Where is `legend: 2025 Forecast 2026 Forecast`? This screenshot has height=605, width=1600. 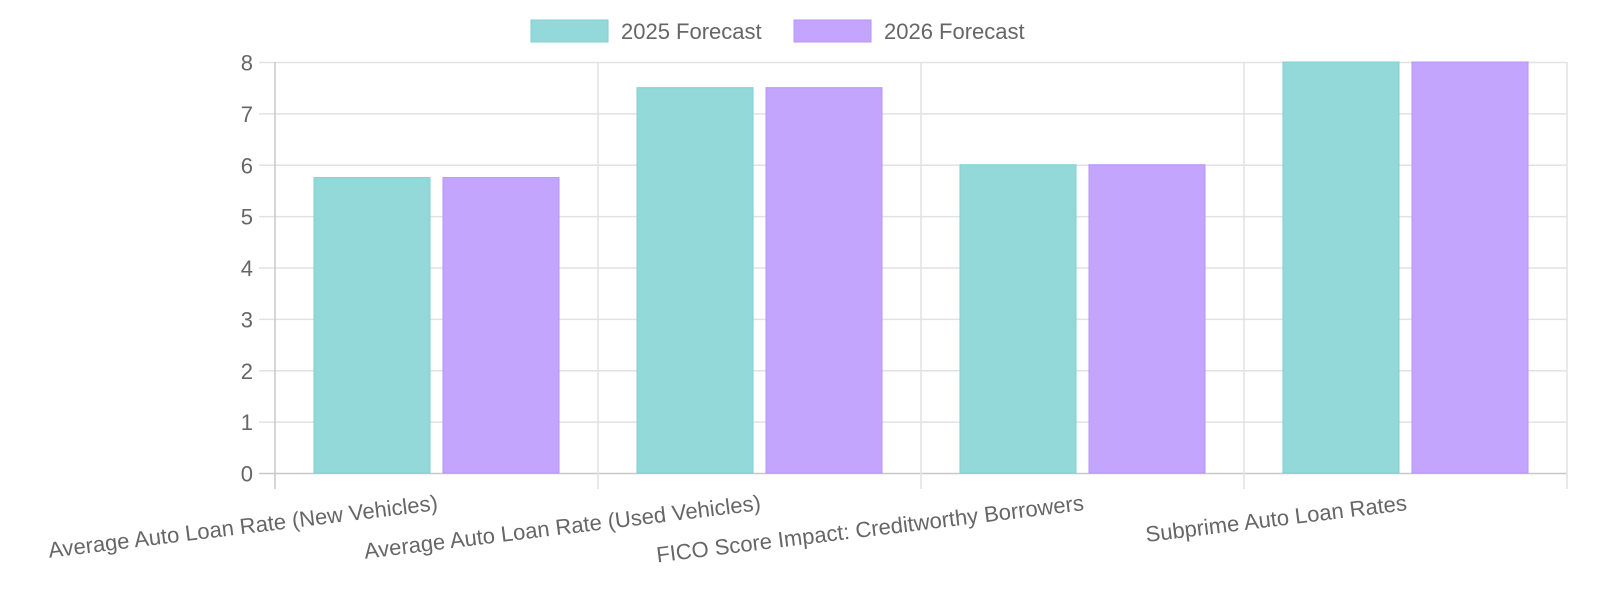
legend: 2025 Forecast 2026 Forecast is located at coordinates (777, 31).